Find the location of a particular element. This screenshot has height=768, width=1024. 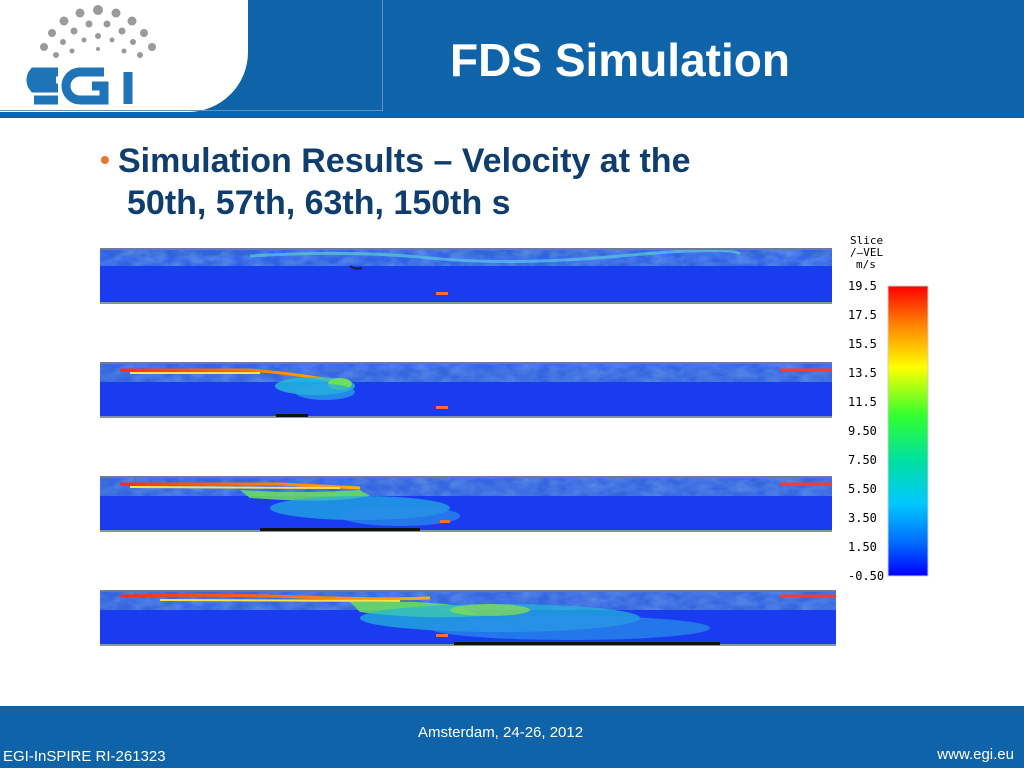

velocity-slice-150s is located at coordinates (468, 618).